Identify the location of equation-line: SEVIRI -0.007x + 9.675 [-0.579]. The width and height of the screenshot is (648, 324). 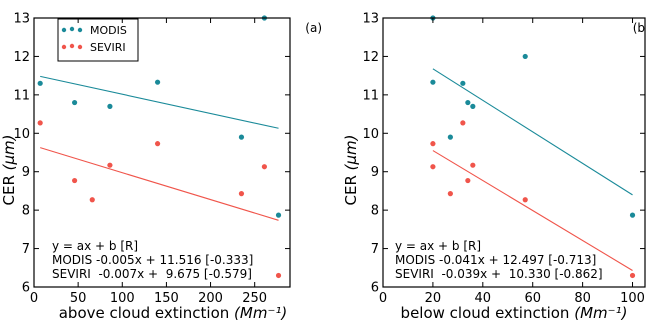
(152, 274).